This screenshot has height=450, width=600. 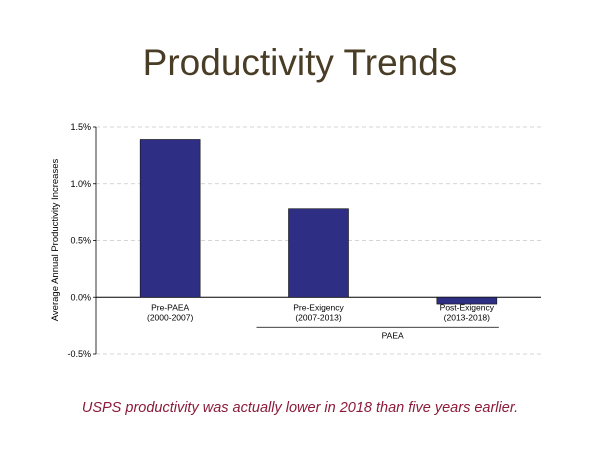 I want to click on y-tick-label: -0.5%, so click(x=79, y=354).